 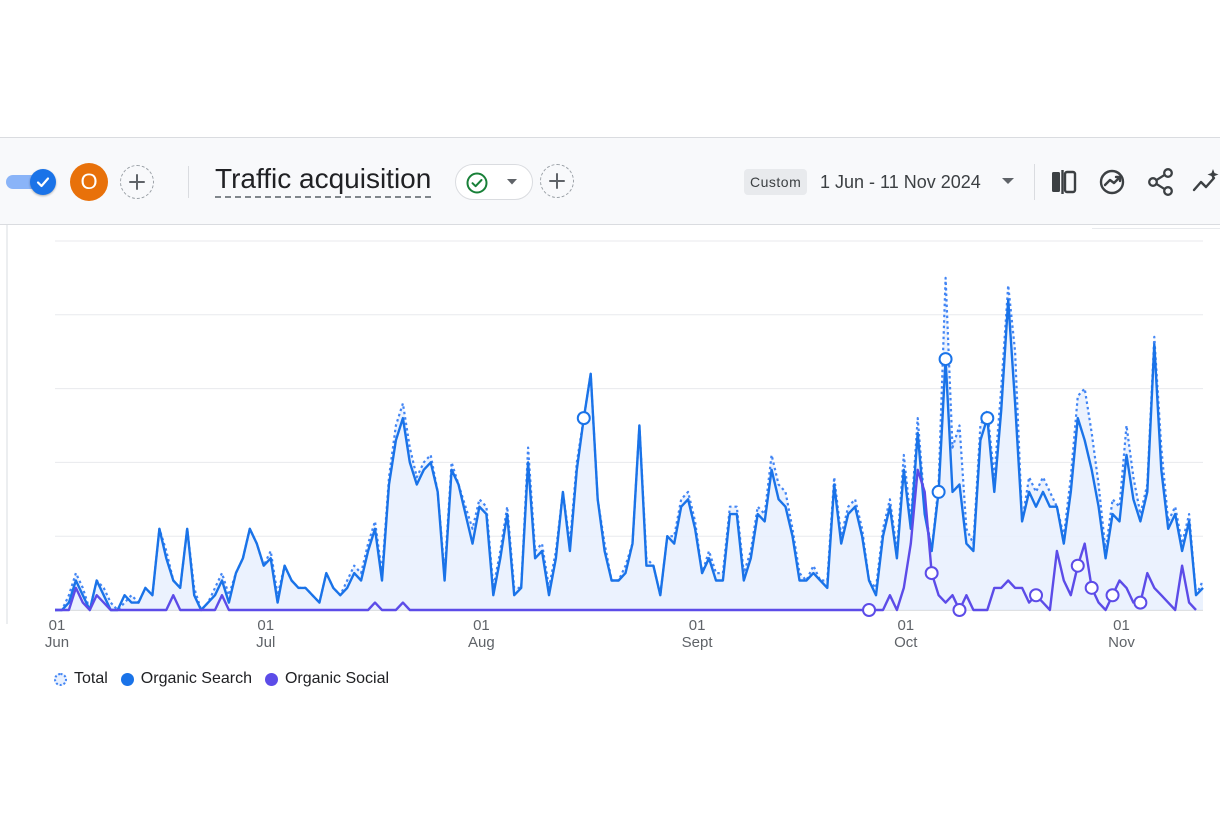 I want to click on legend-swatch-total, so click(x=60, y=679).